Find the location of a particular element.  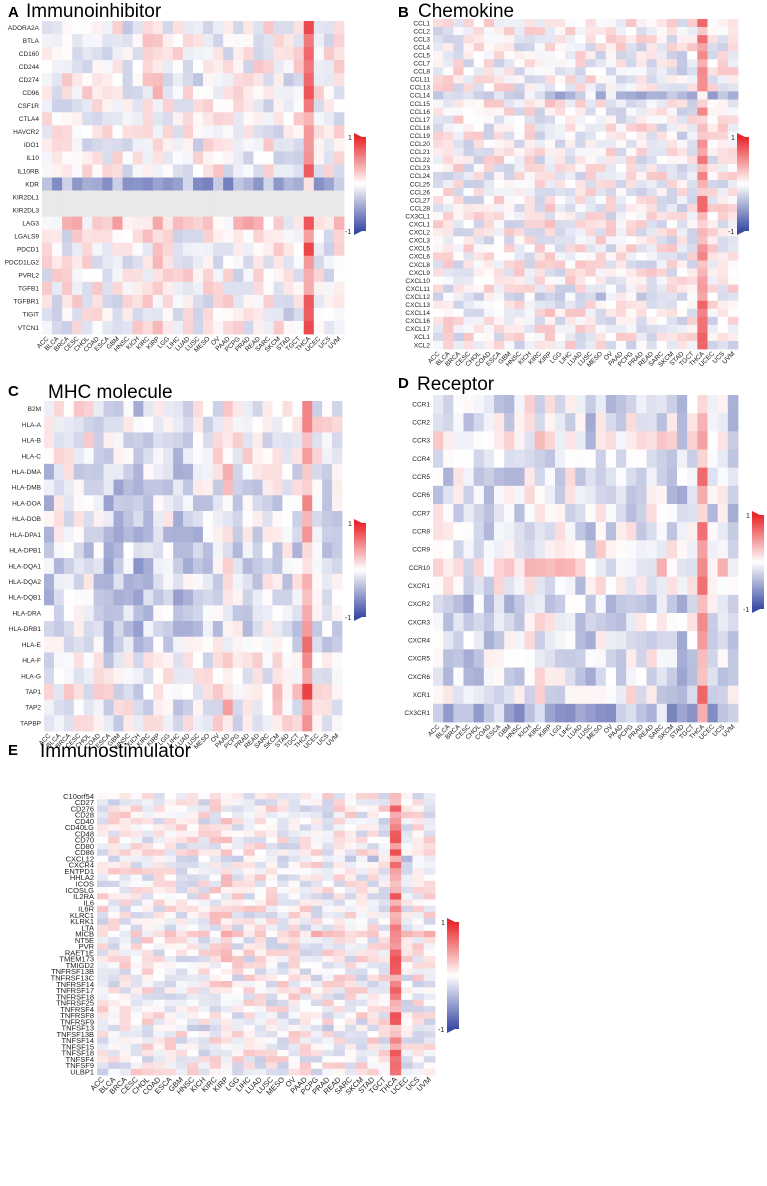

row-label: CD48 is located at coordinates (84, 833).